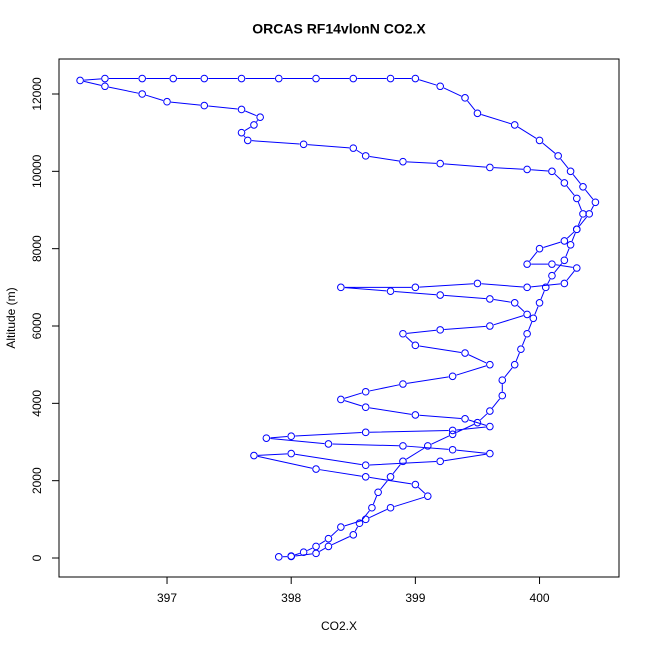 The width and height of the screenshot is (650, 650). I want to click on x-tick-label: 398, so click(291, 598).